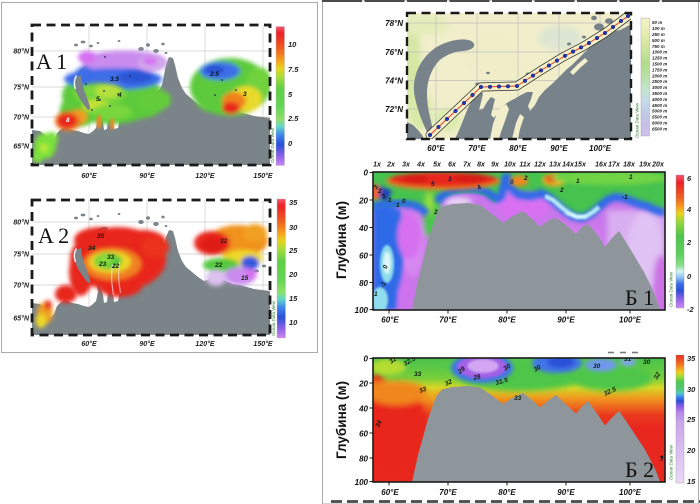 The height and width of the screenshot is (504, 700). What do you see at coordinates (507, 320) in the screenshot?
I see `svg-text: 80°E` at bounding box center [507, 320].